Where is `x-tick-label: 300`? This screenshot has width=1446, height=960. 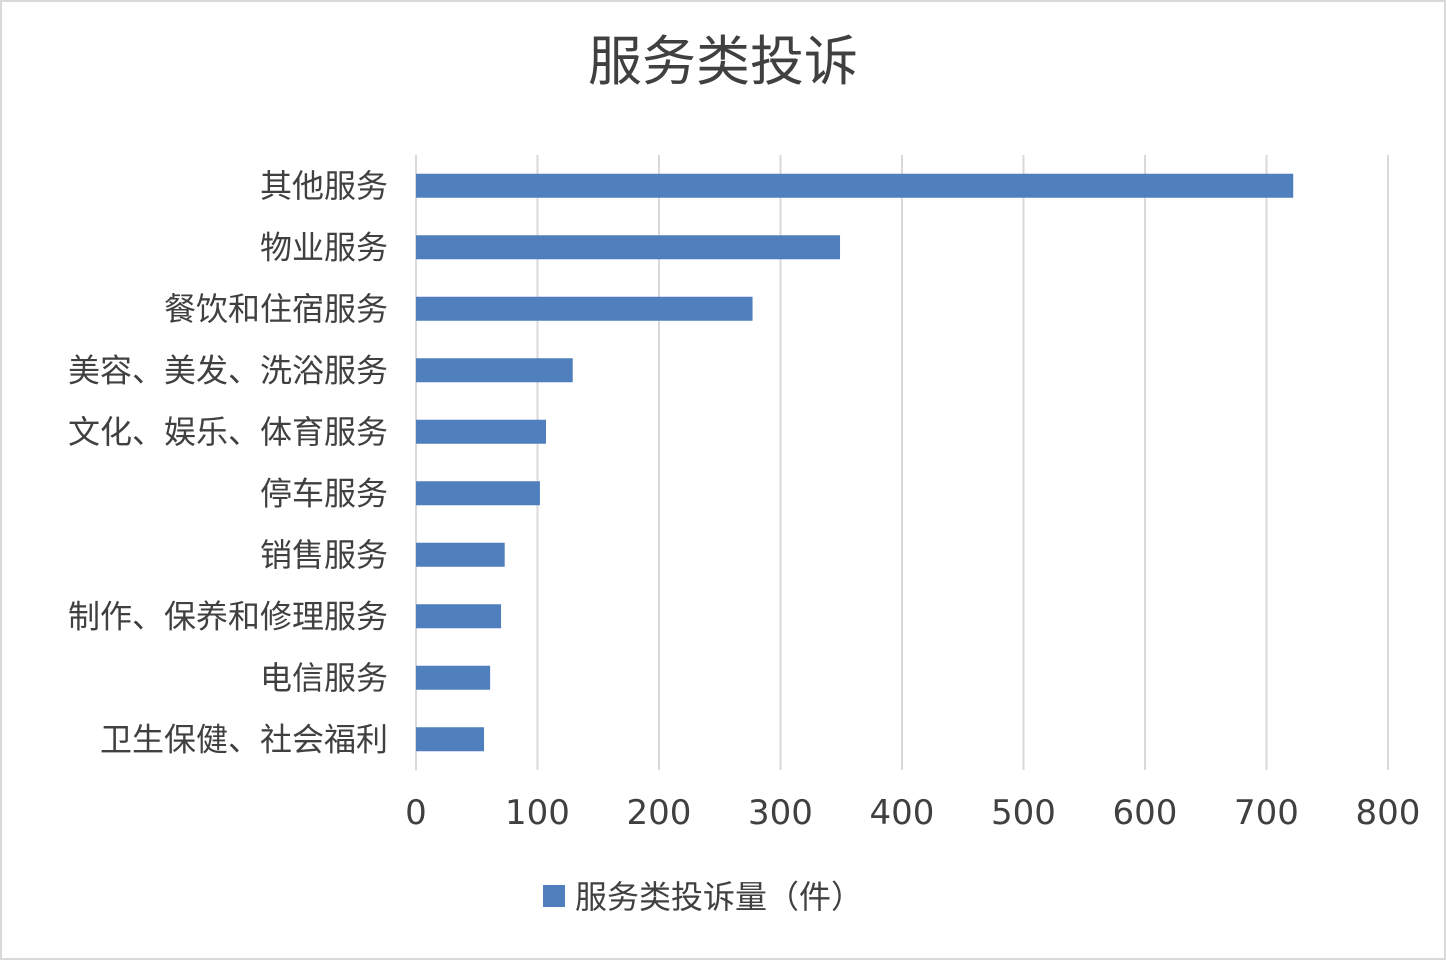
x-tick-label: 300 is located at coordinates (780, 813).